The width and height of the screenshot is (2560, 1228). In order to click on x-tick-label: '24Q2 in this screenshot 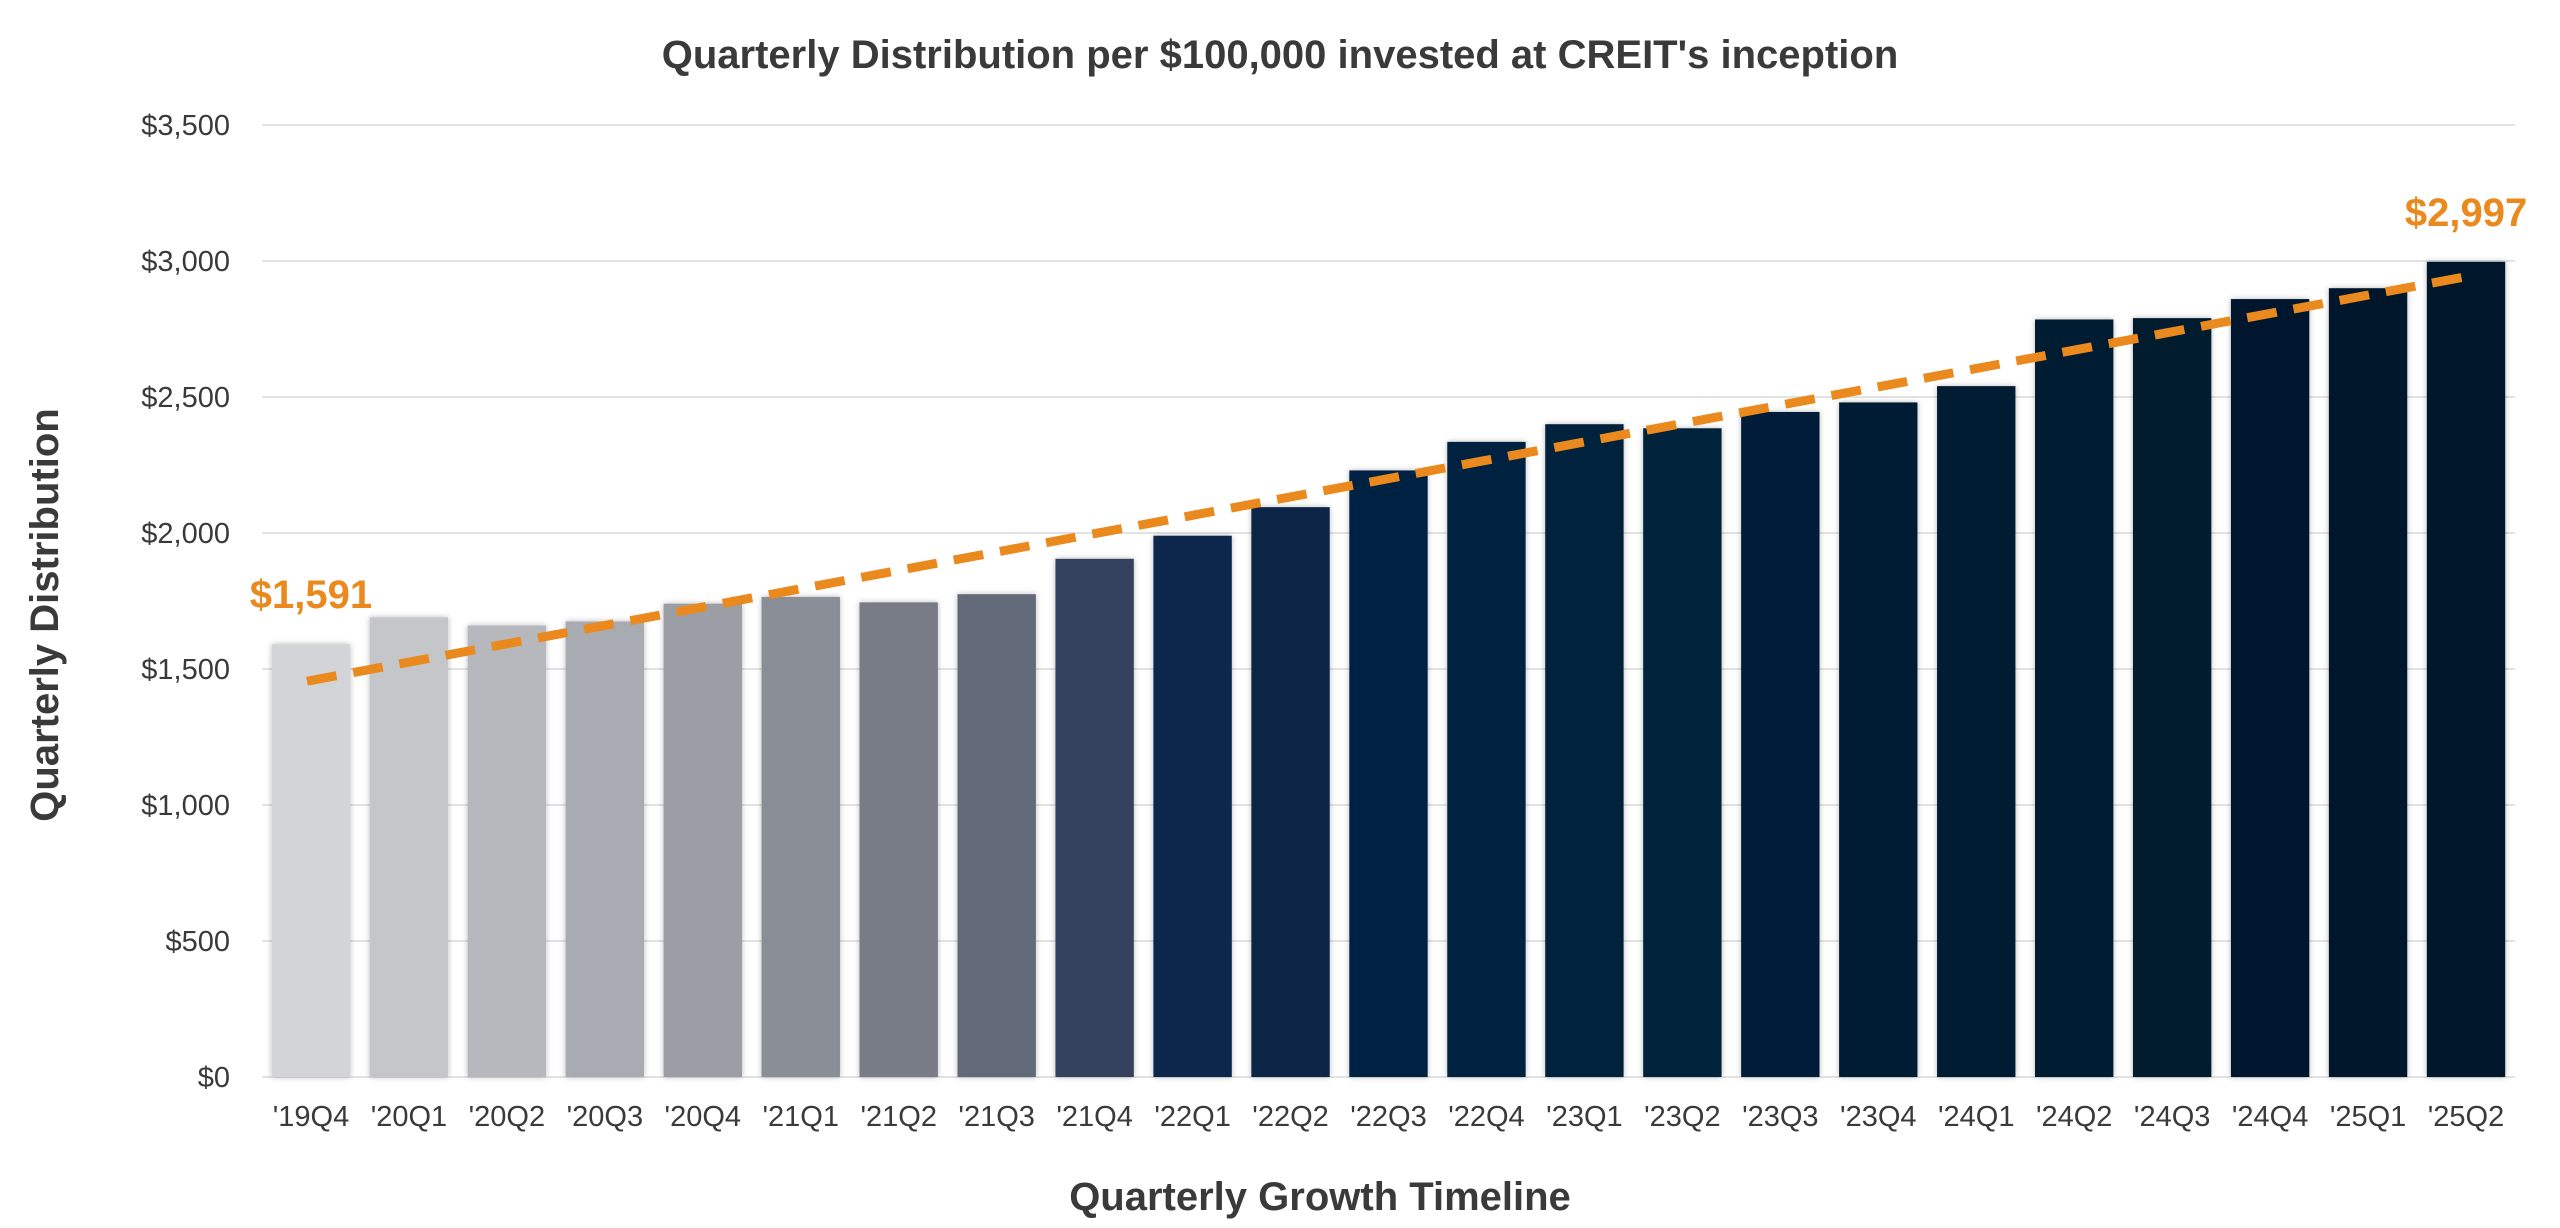, I will do `click(2074, 1117)`.